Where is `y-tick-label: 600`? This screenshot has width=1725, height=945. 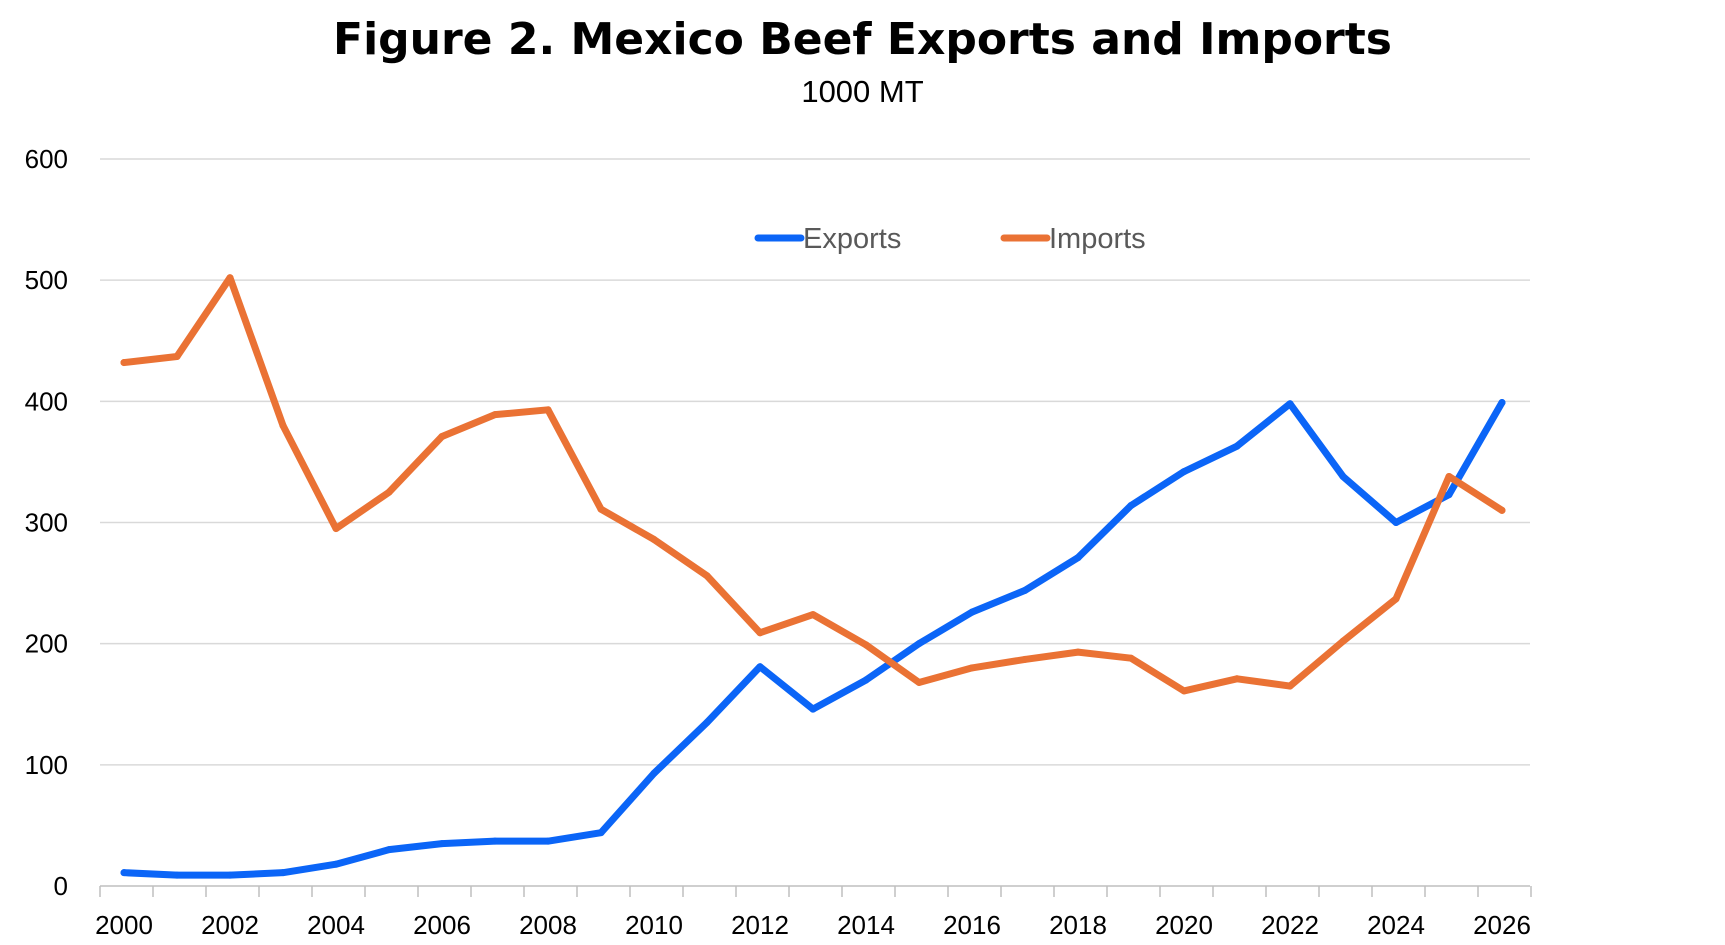
y-tick-label: 600 is located at coordinates (46, 159).